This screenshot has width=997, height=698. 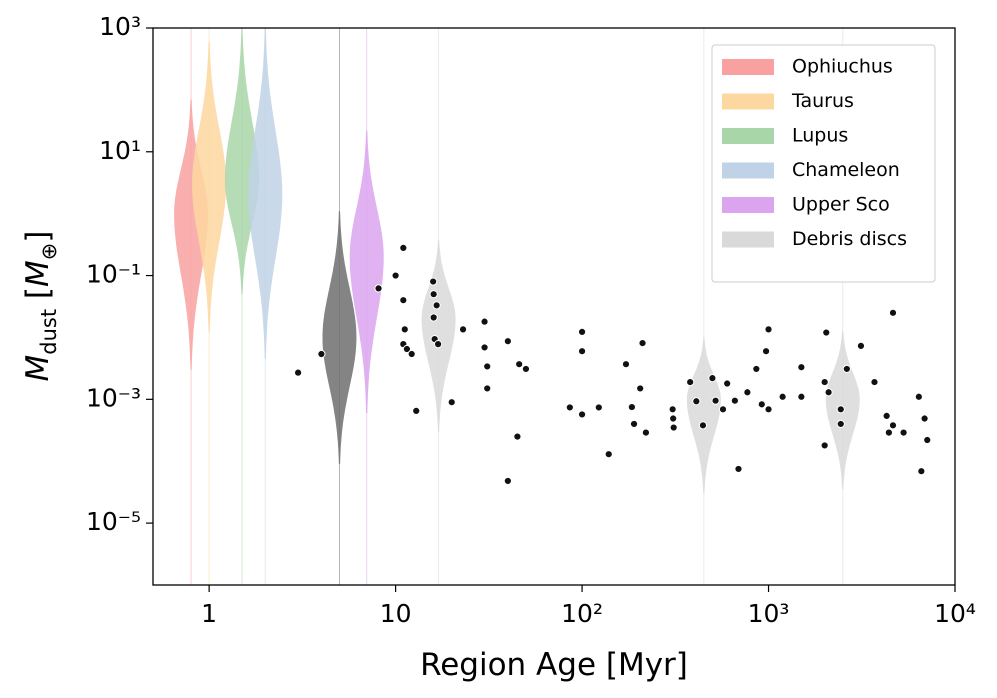 What do you see at coordinates (846, 170) in the screenshot?
I see `legend-label: Chameleon` at bounding box center [846, 170].